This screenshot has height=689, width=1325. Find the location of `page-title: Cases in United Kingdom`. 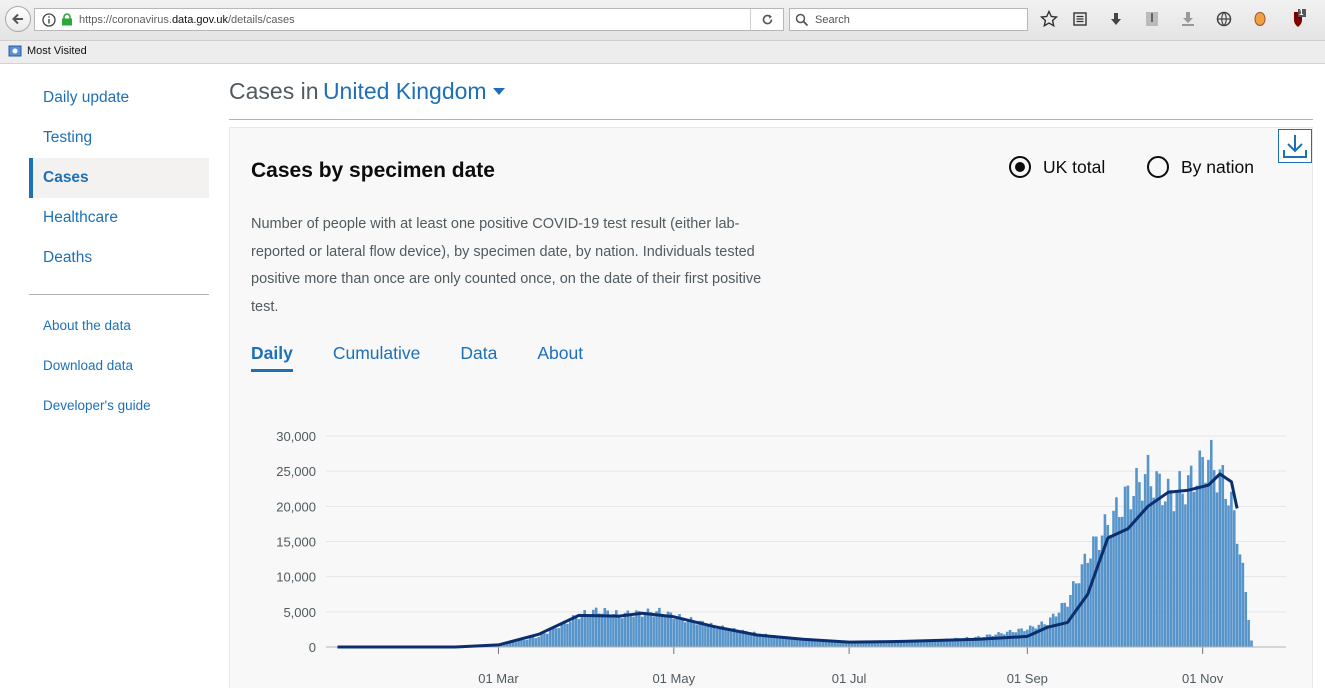

page-title: Cases in United Kingdom is located at coordinates (771, 99).